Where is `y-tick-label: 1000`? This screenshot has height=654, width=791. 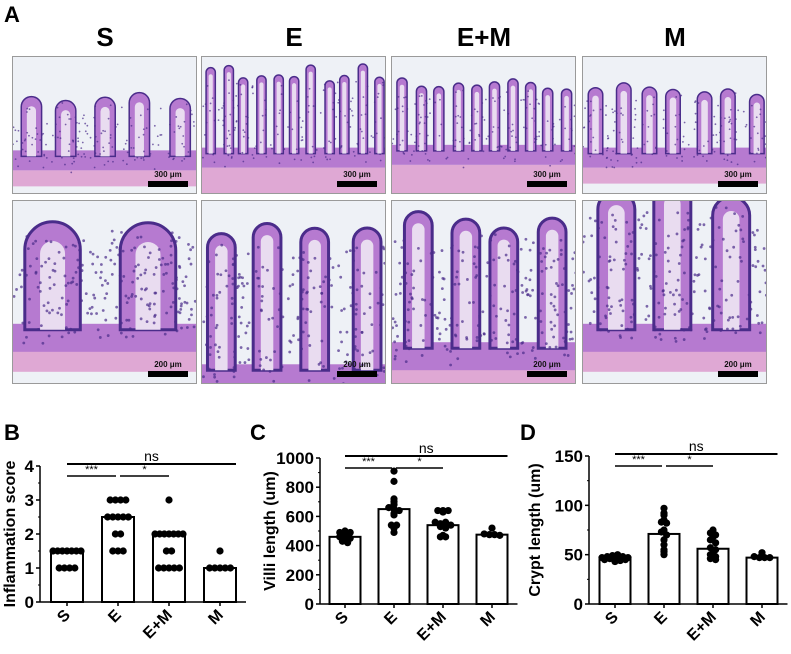 y-tick-label: 1000 is located at coordinates (295, 458).